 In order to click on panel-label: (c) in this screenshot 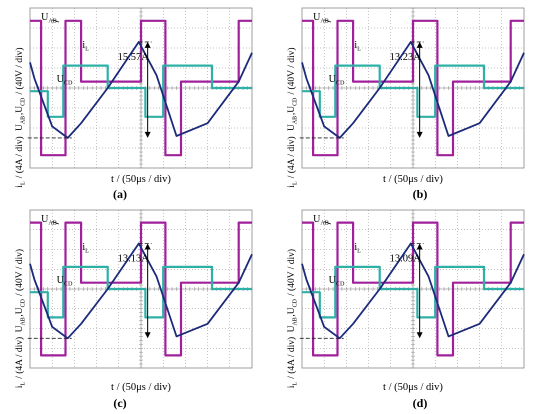, I will do `click(119, 403)`.